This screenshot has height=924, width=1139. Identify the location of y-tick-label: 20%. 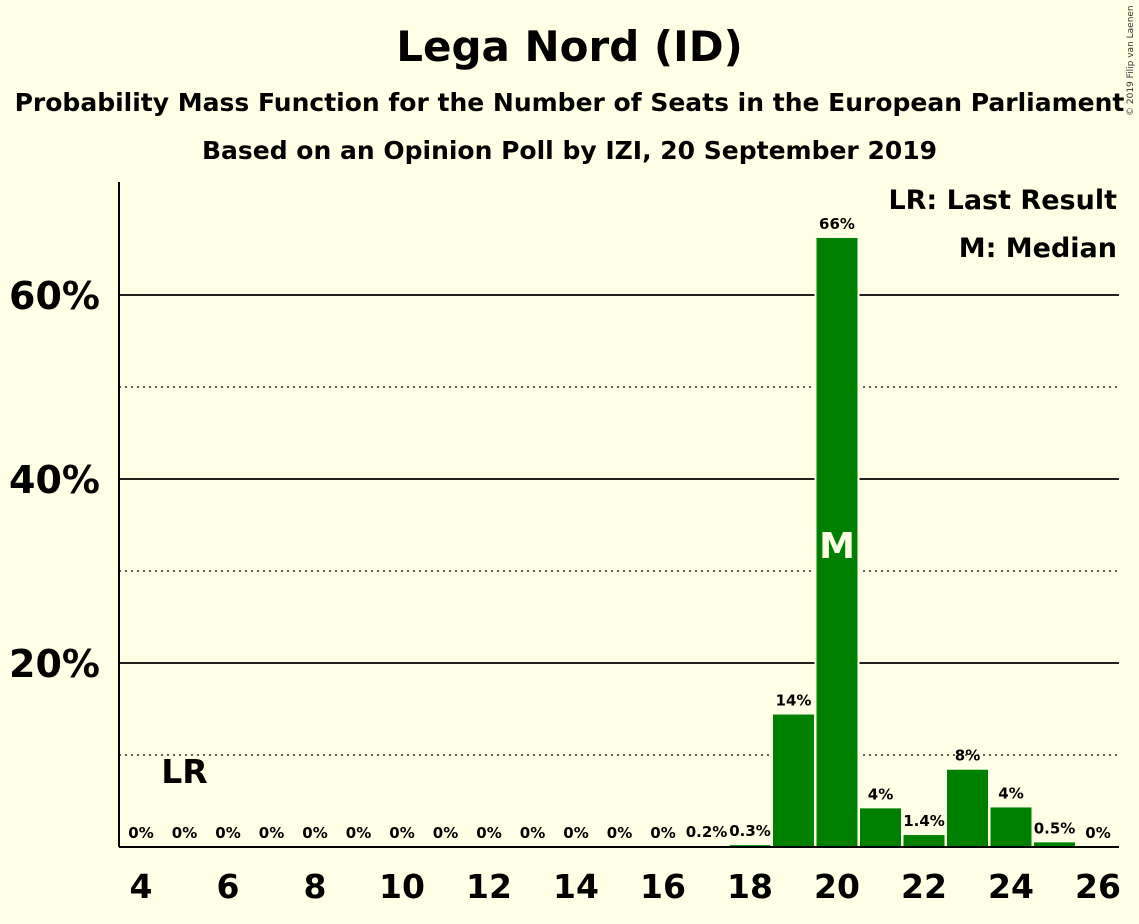
(54, 664).